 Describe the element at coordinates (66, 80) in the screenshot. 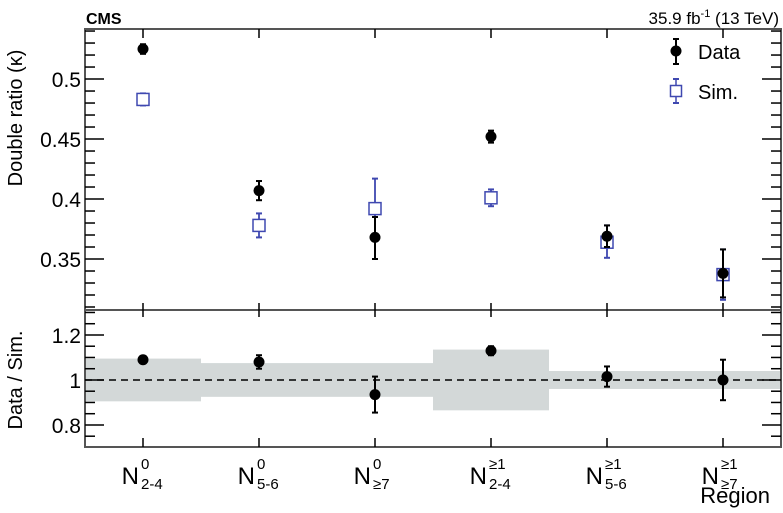

I see `y-tick-label-top: 0.5` at that location.